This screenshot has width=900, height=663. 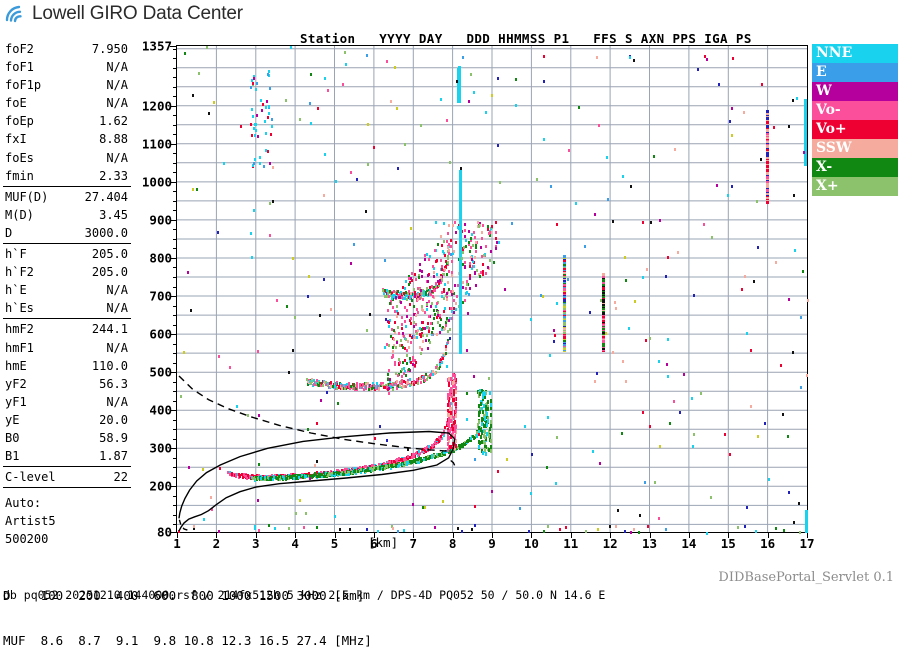 I want to click on legend-item-ssw: SSW, so click(x=855, y=148).